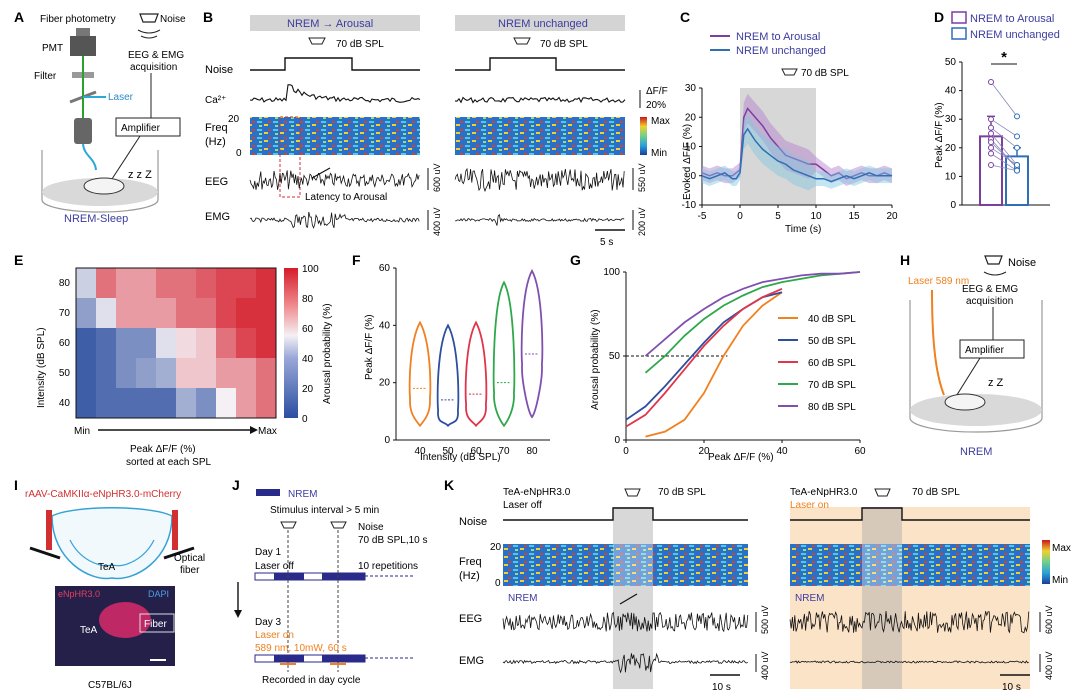  Describe the element at coordinates (993, 260) in the screenshot. I see `h-speaker-icon` at that location.